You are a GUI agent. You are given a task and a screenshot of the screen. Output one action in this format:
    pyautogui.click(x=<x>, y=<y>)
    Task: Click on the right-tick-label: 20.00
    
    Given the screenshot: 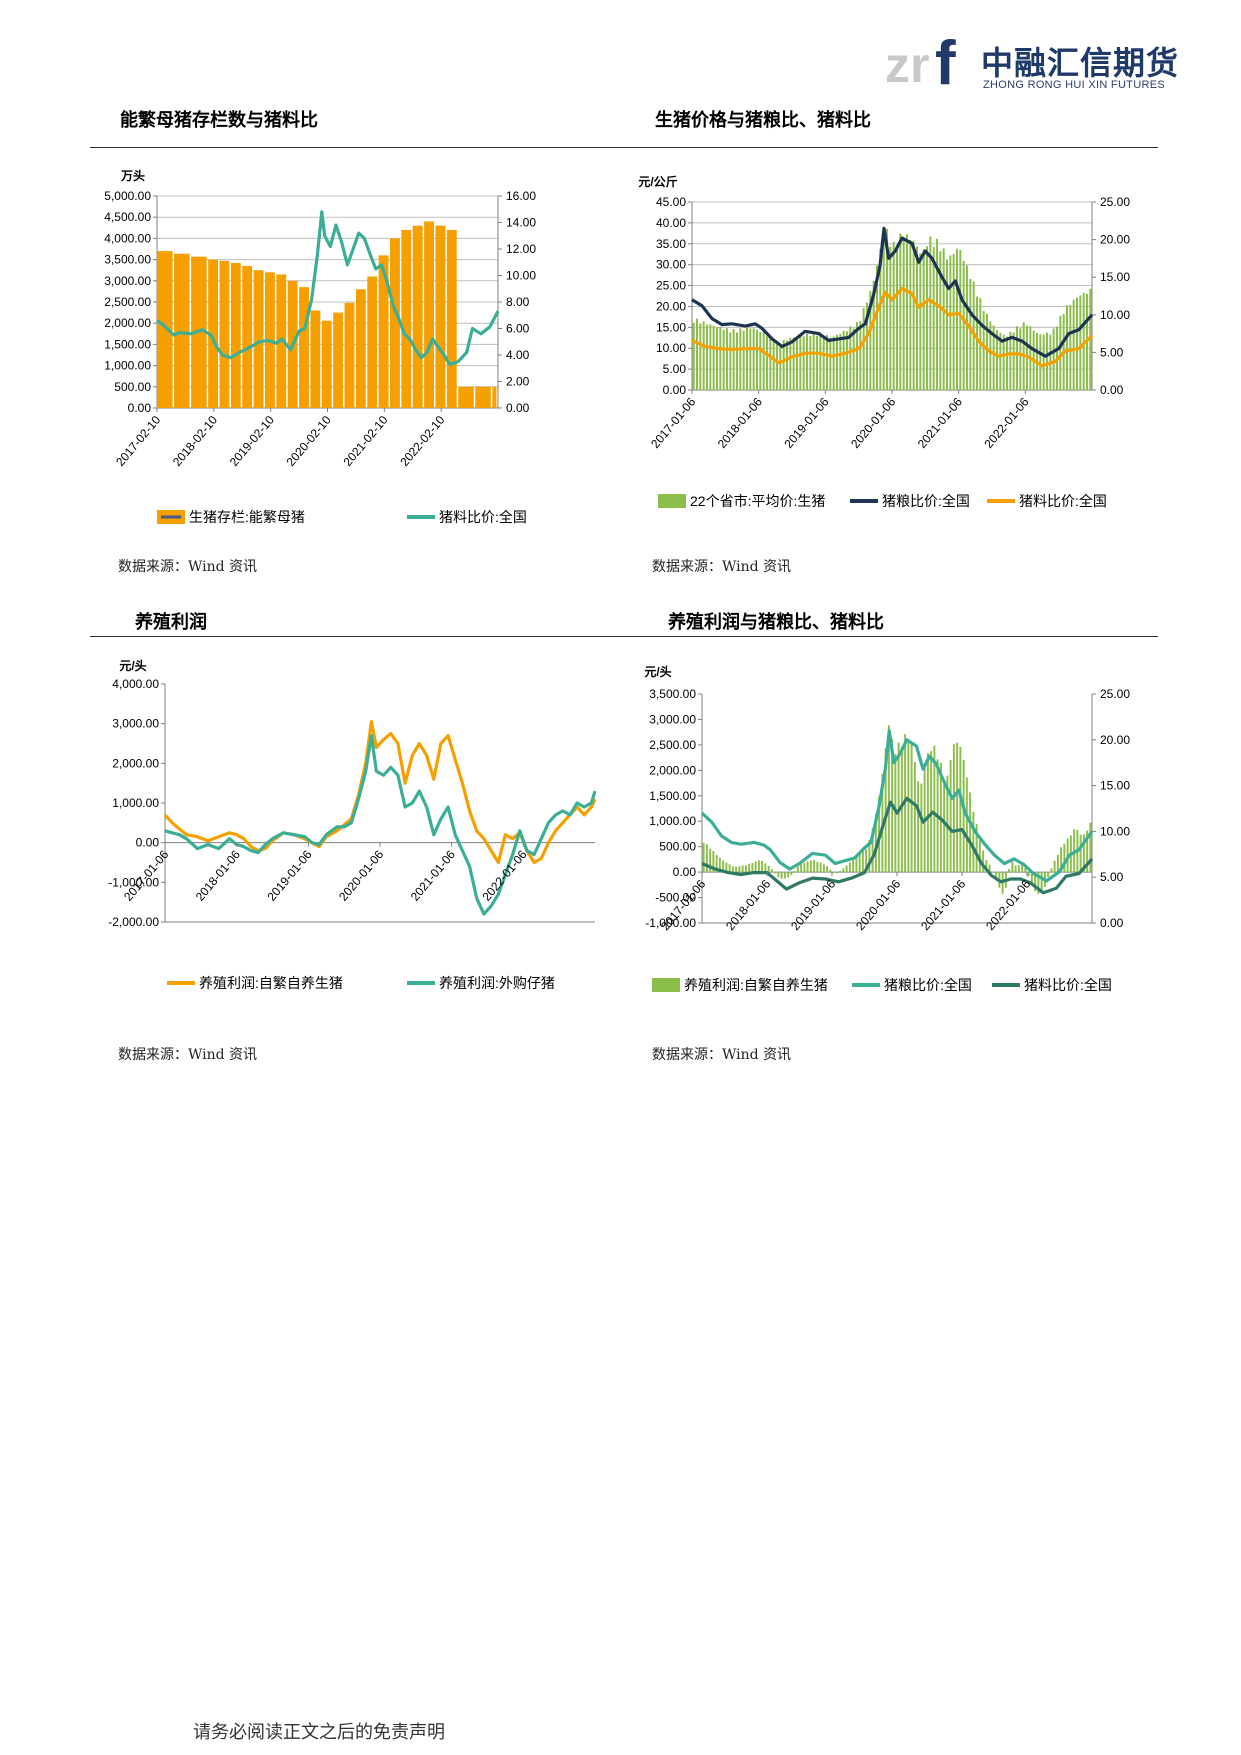 What is the action you would take?
    pyautogui.click(x=1115, y=740)
    